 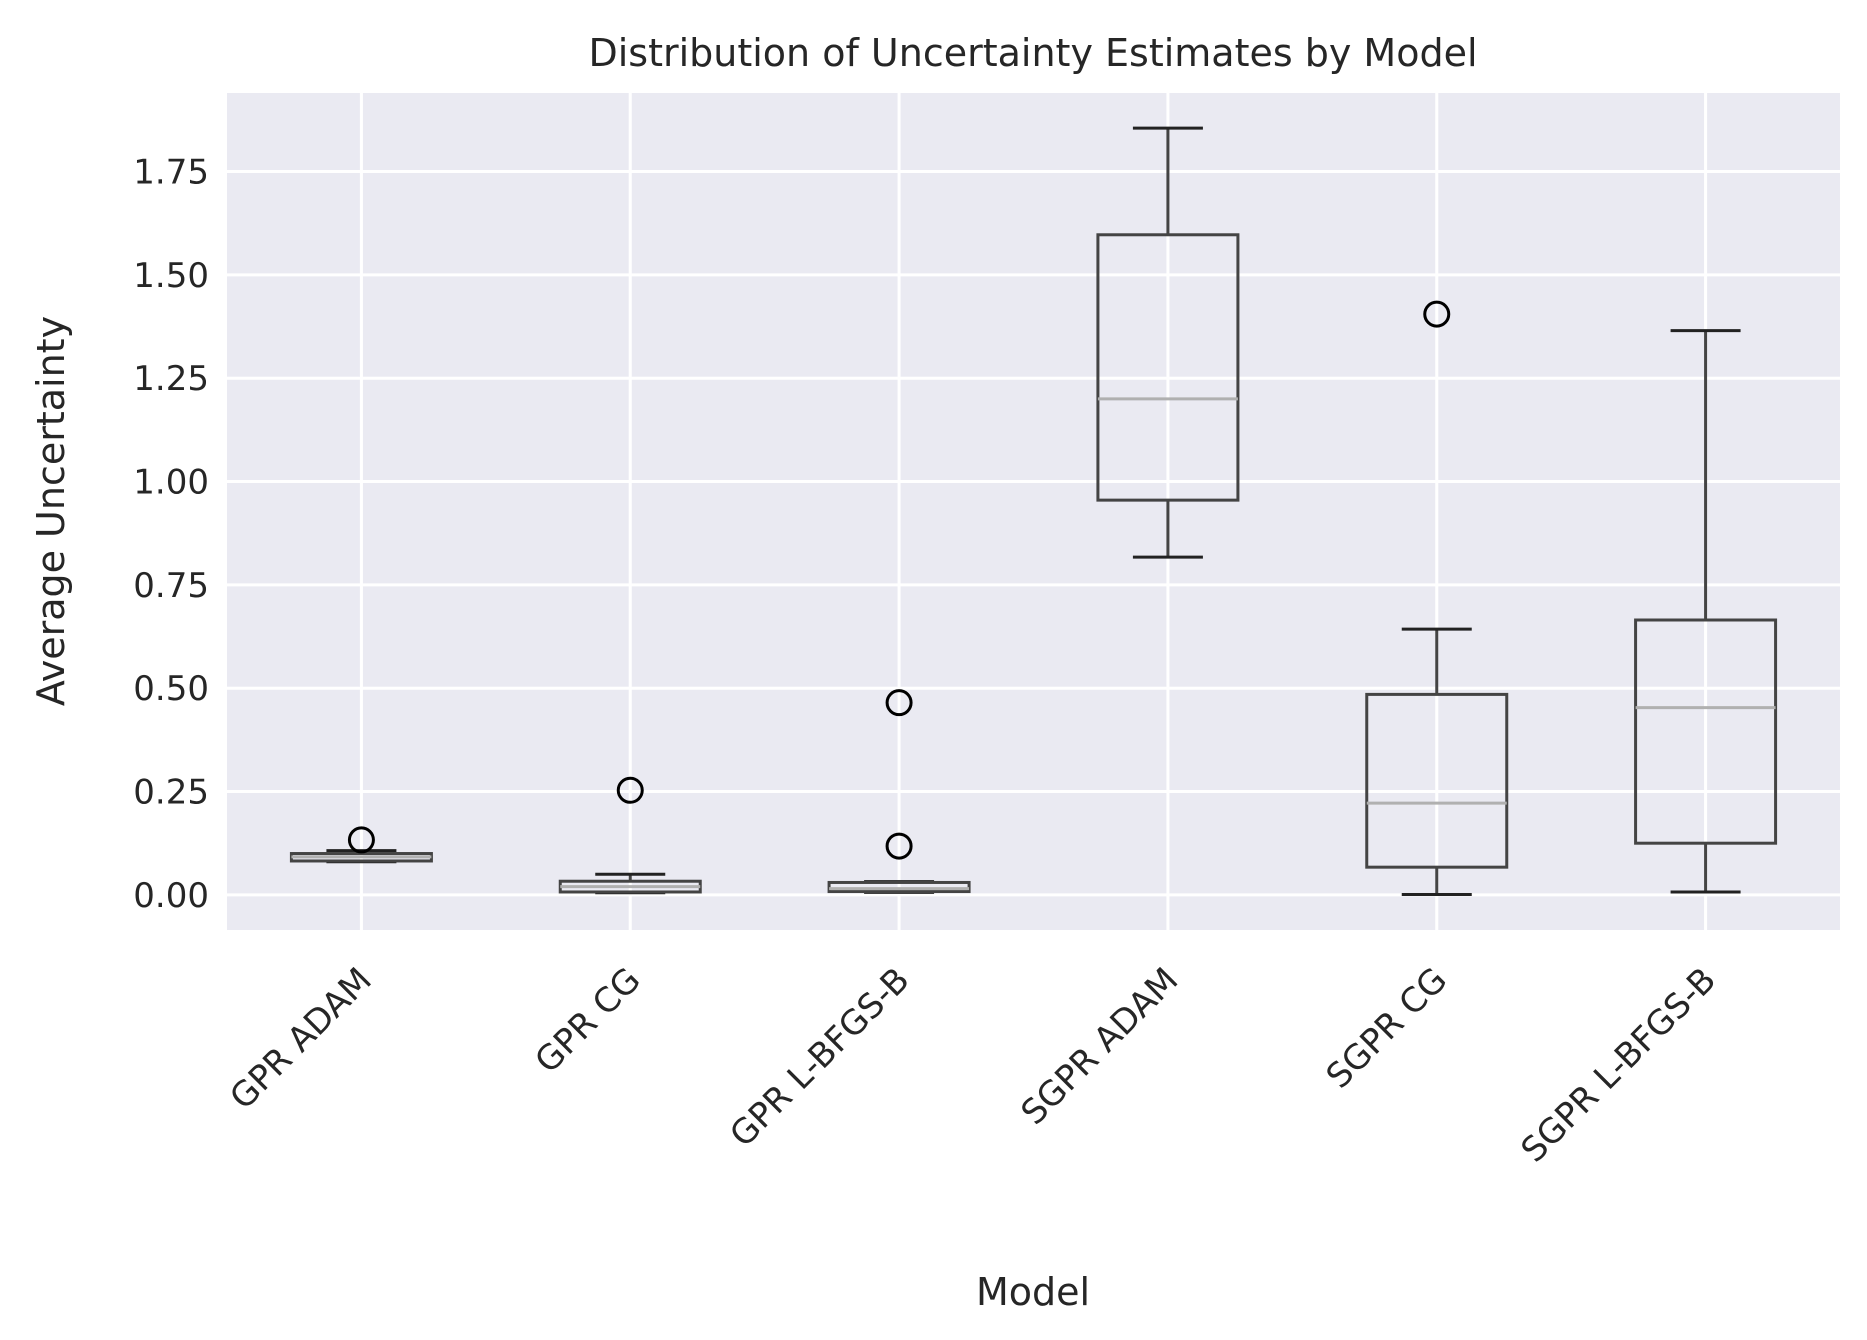 I want to click on y-tick-label: 0.50, so click(x=171, y=689).